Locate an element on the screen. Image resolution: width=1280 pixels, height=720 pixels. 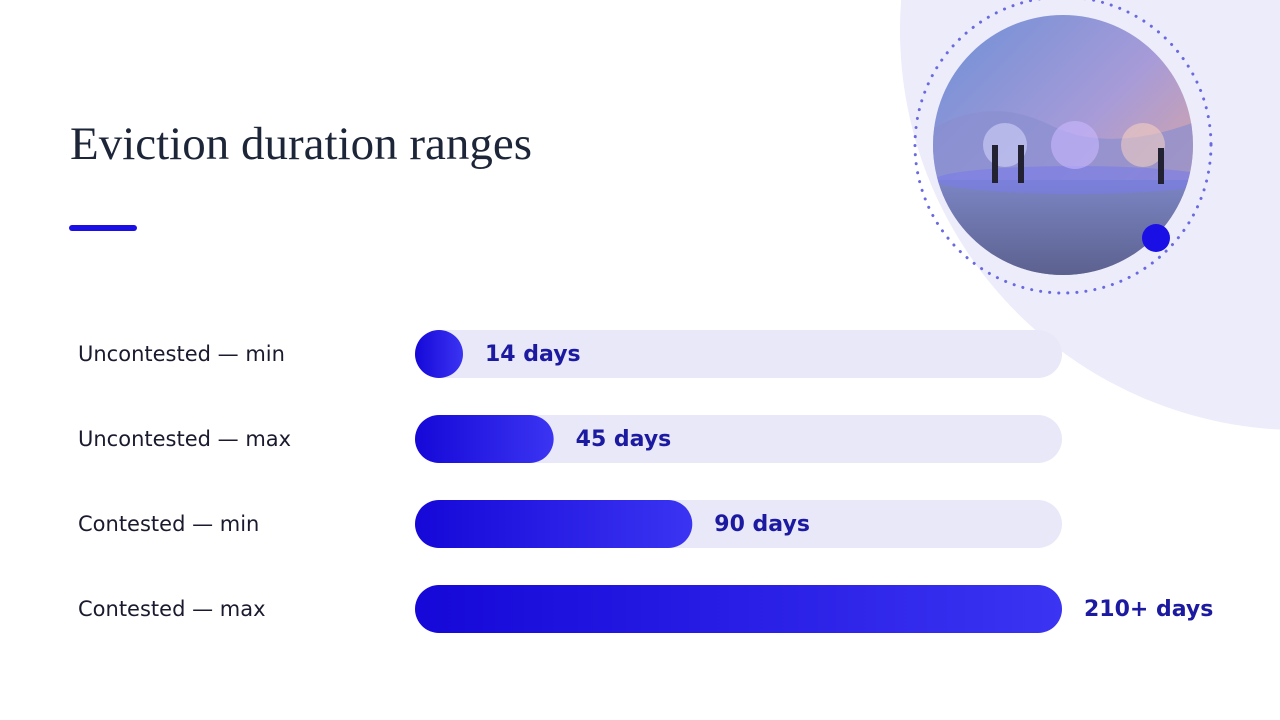
value-label: 45 days is located at coordinates (624, 439).